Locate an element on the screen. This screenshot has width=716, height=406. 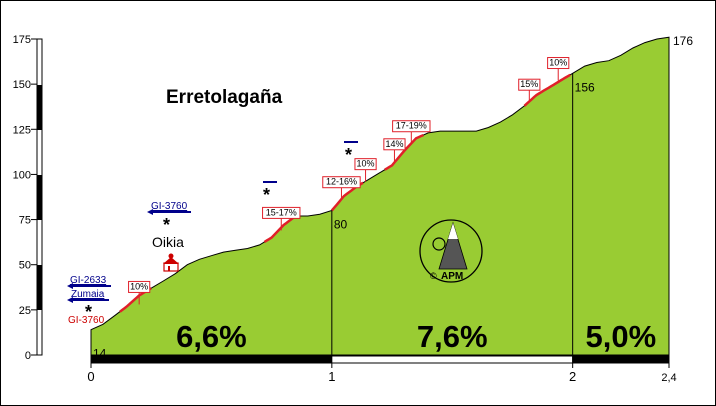
x-tick-label: 1 is located at coordinates (331, 376).